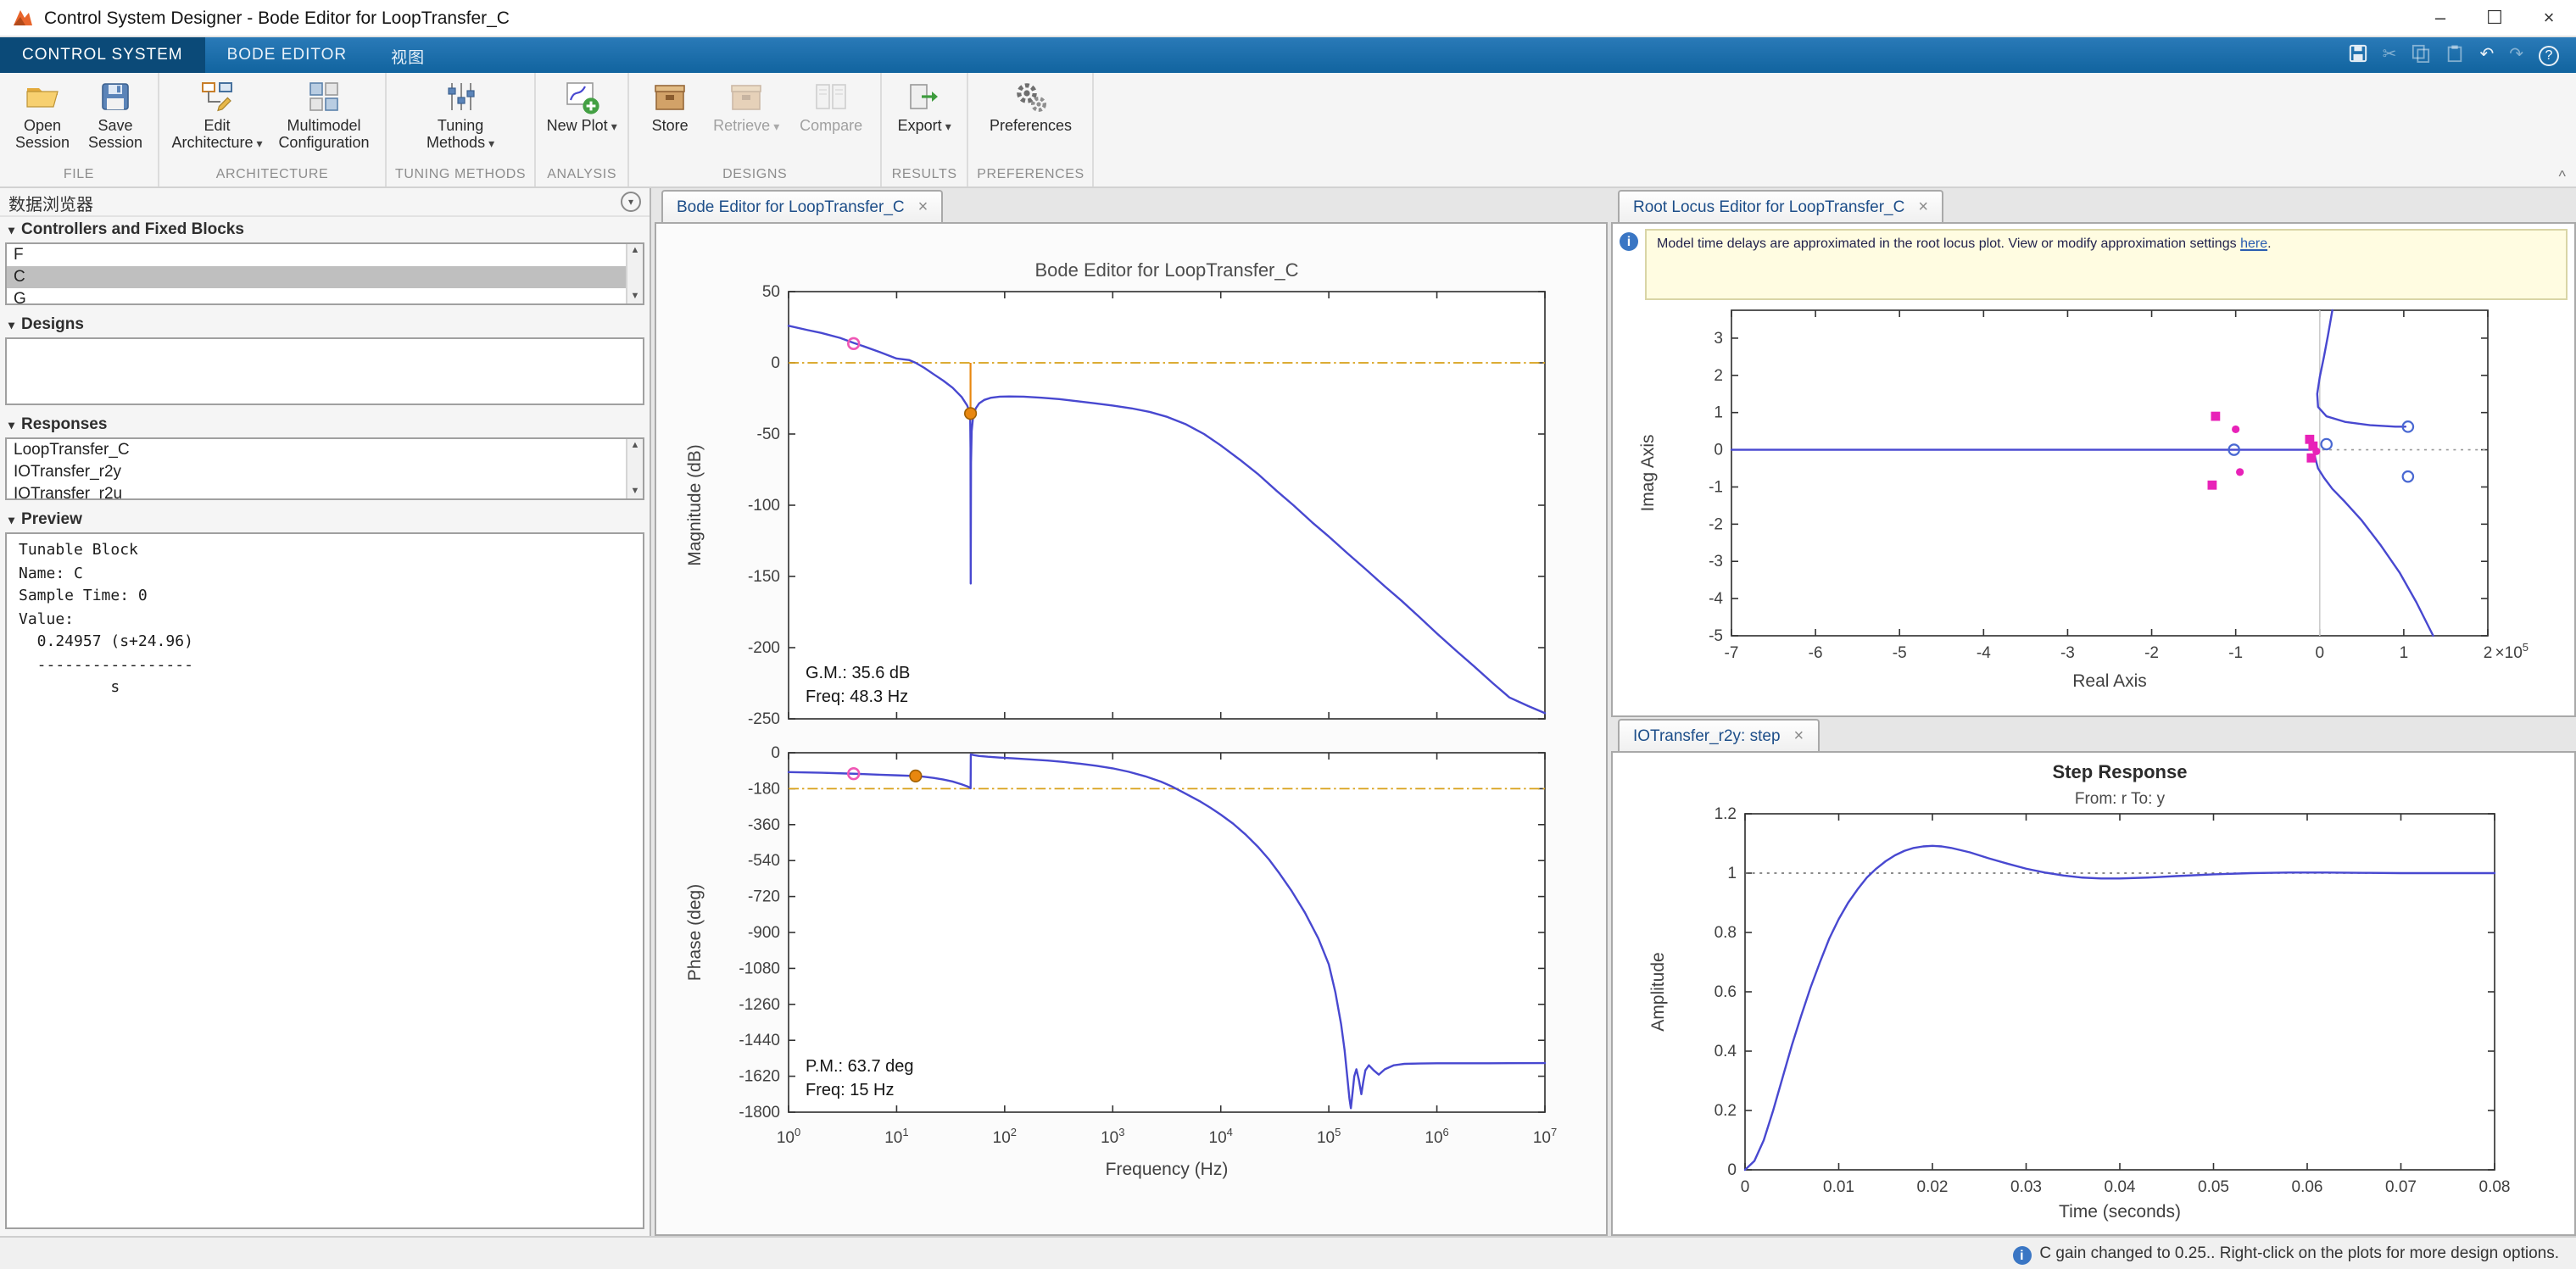  Describe the element at coordinates (1658, 991) in the screenshot. I see `step-ylabel: Amplitude` at that location.